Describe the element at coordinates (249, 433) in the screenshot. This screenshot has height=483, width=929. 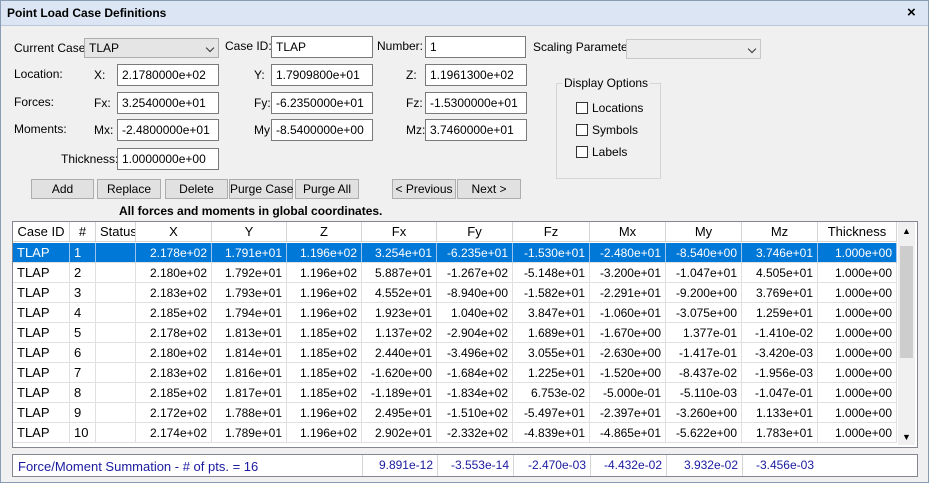
I see `table-cell: 1.789e+01` at that location.